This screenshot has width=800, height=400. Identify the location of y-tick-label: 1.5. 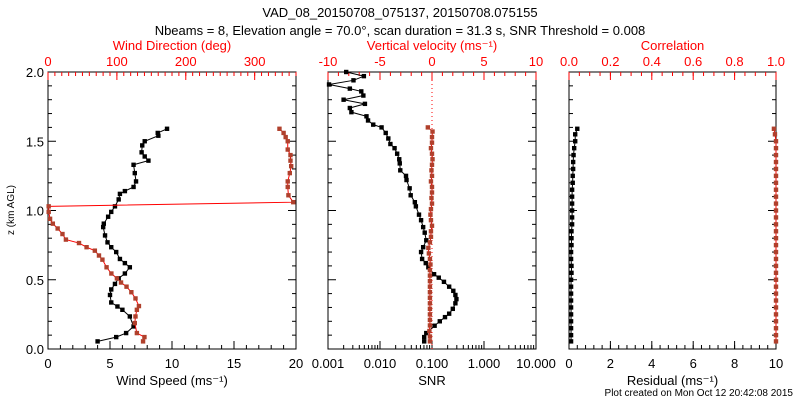
(35, 141).